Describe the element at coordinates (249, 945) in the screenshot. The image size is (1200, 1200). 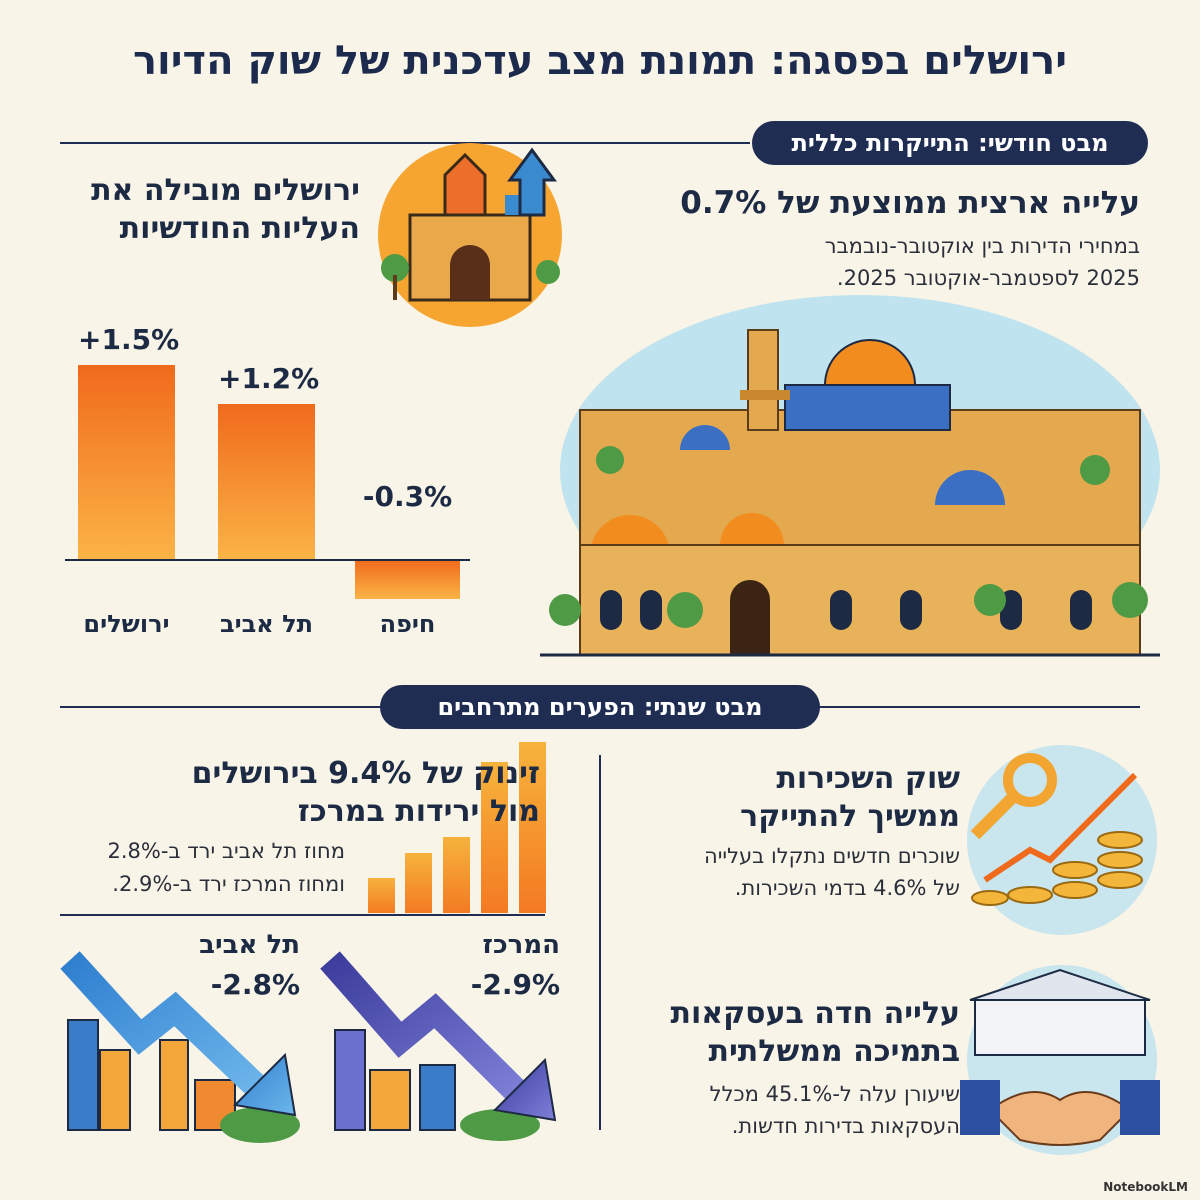
I see `region-label: תל אביב` at that location.